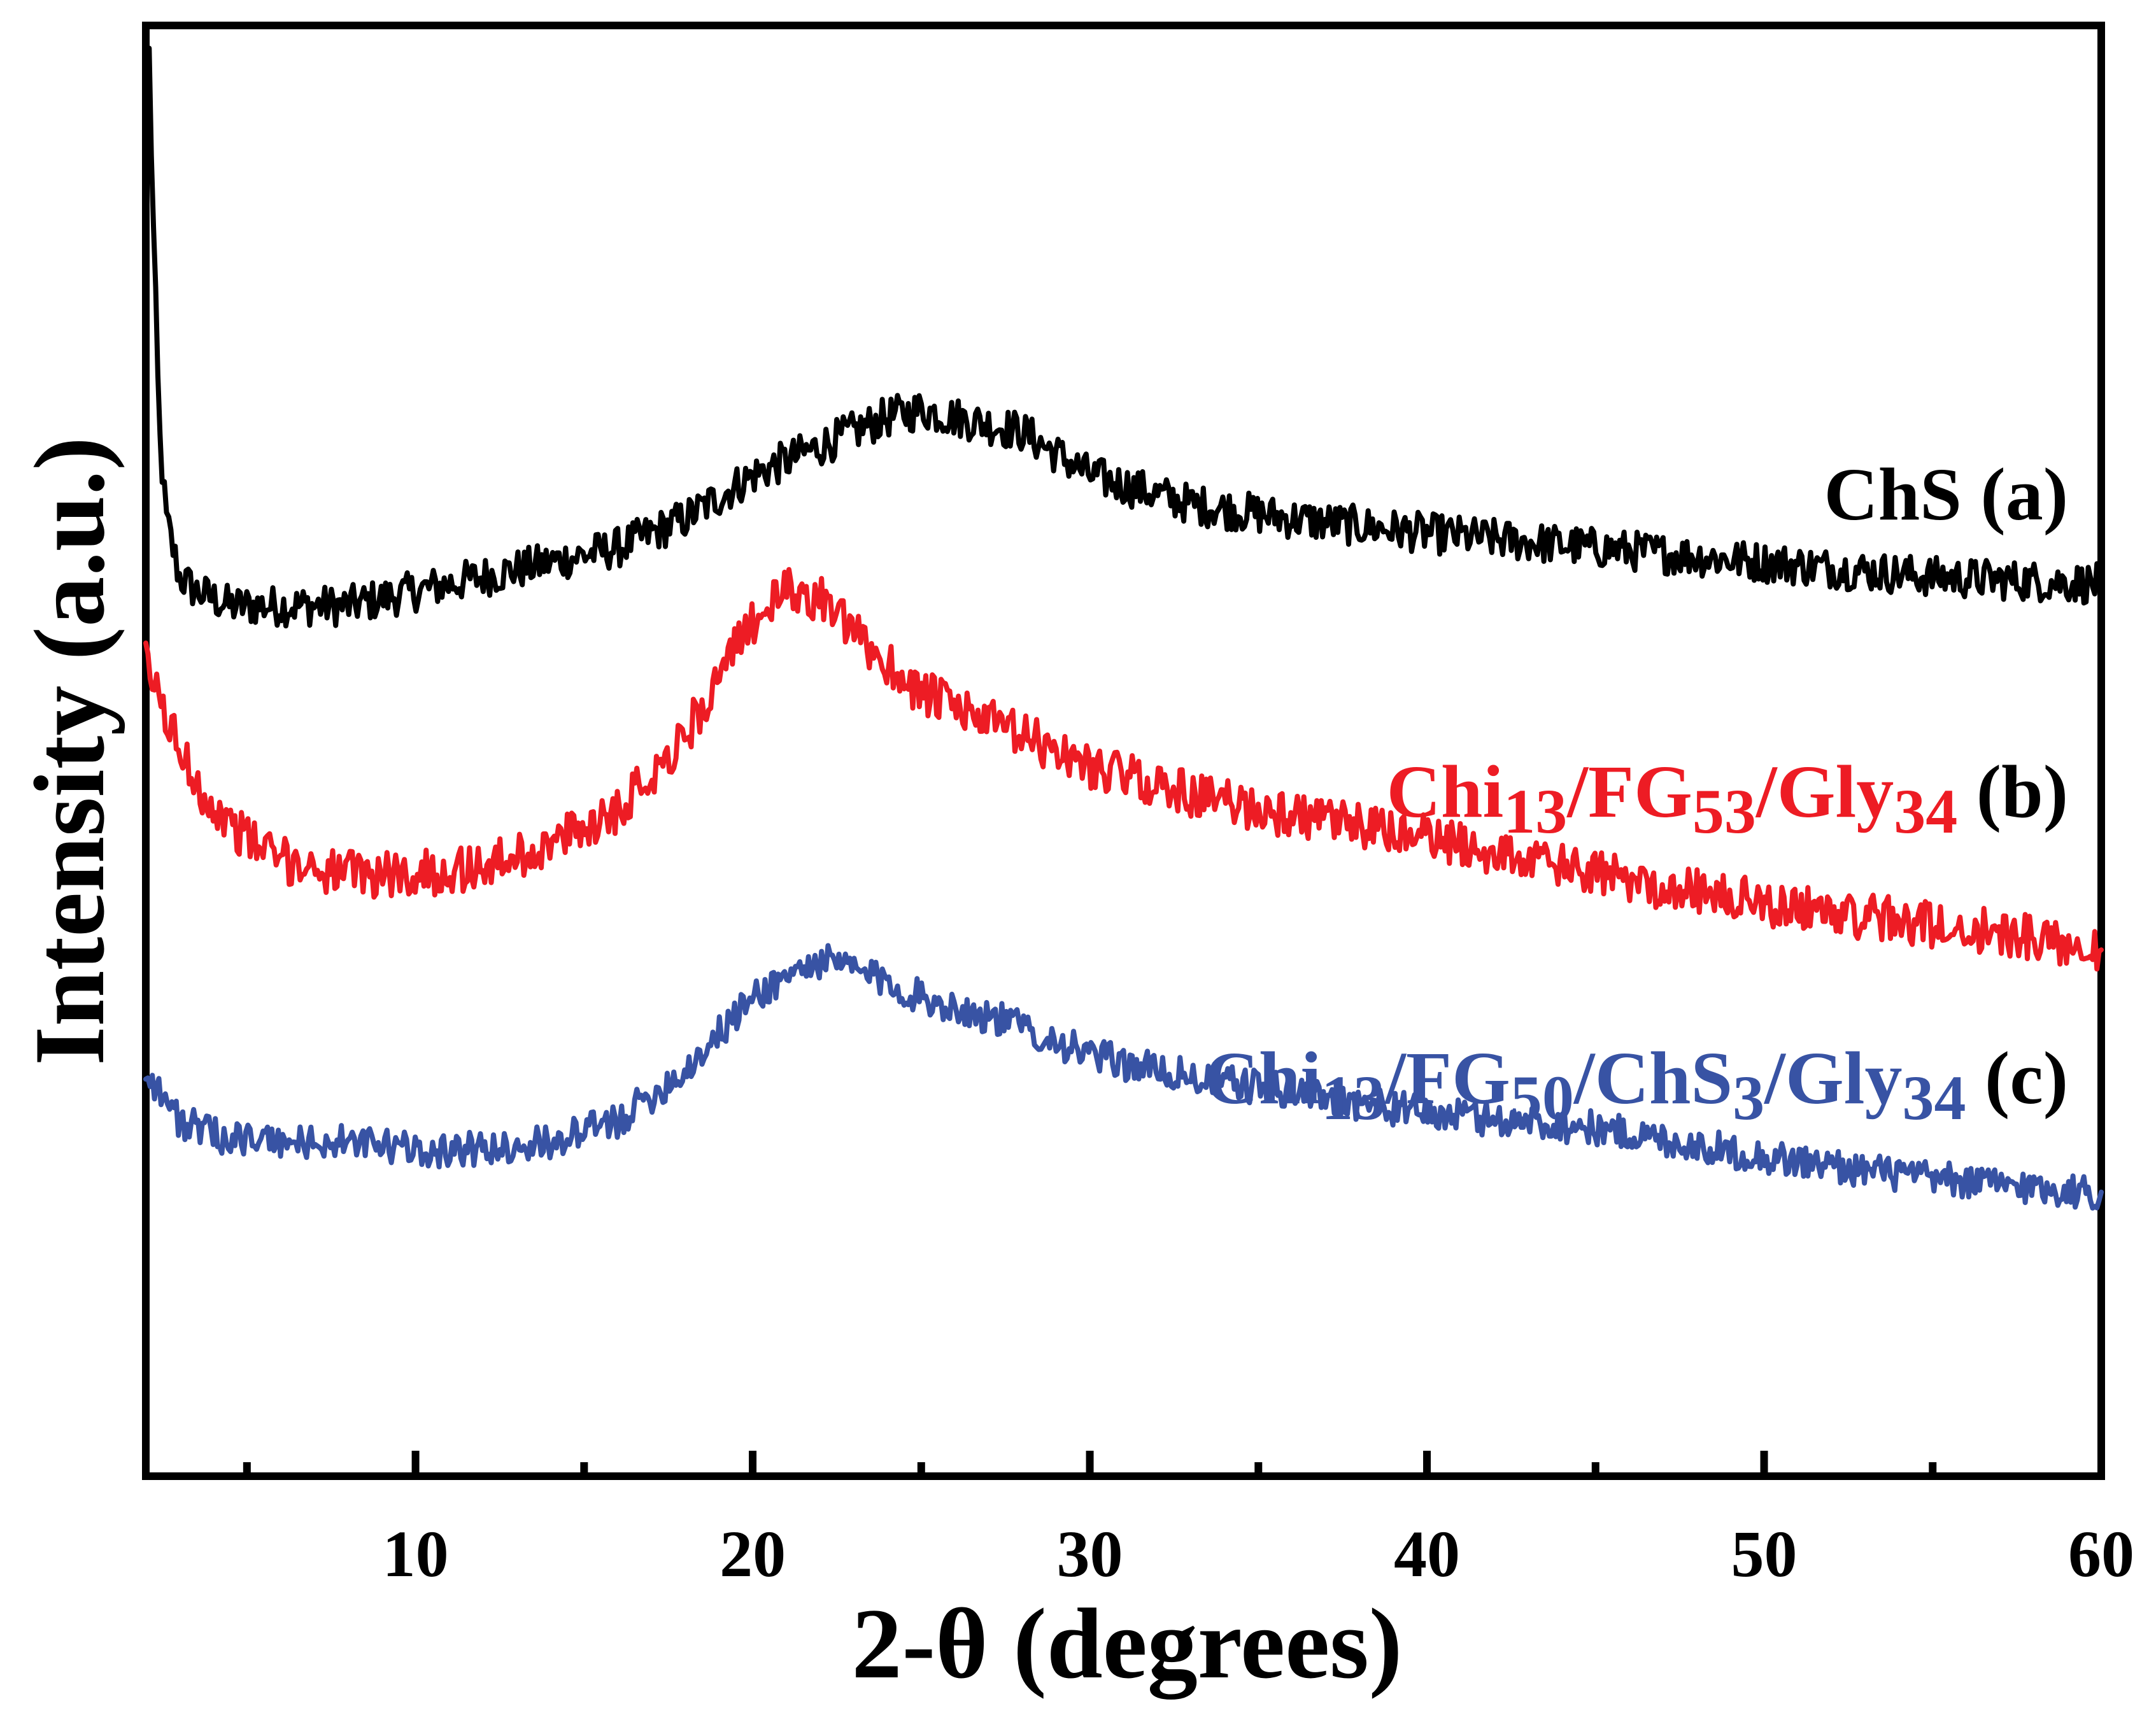  What do you see at coordinates (2017, 1078) in the screenshot?
I see `series-label-part: (c)` at bounding box center [2017, 1078].